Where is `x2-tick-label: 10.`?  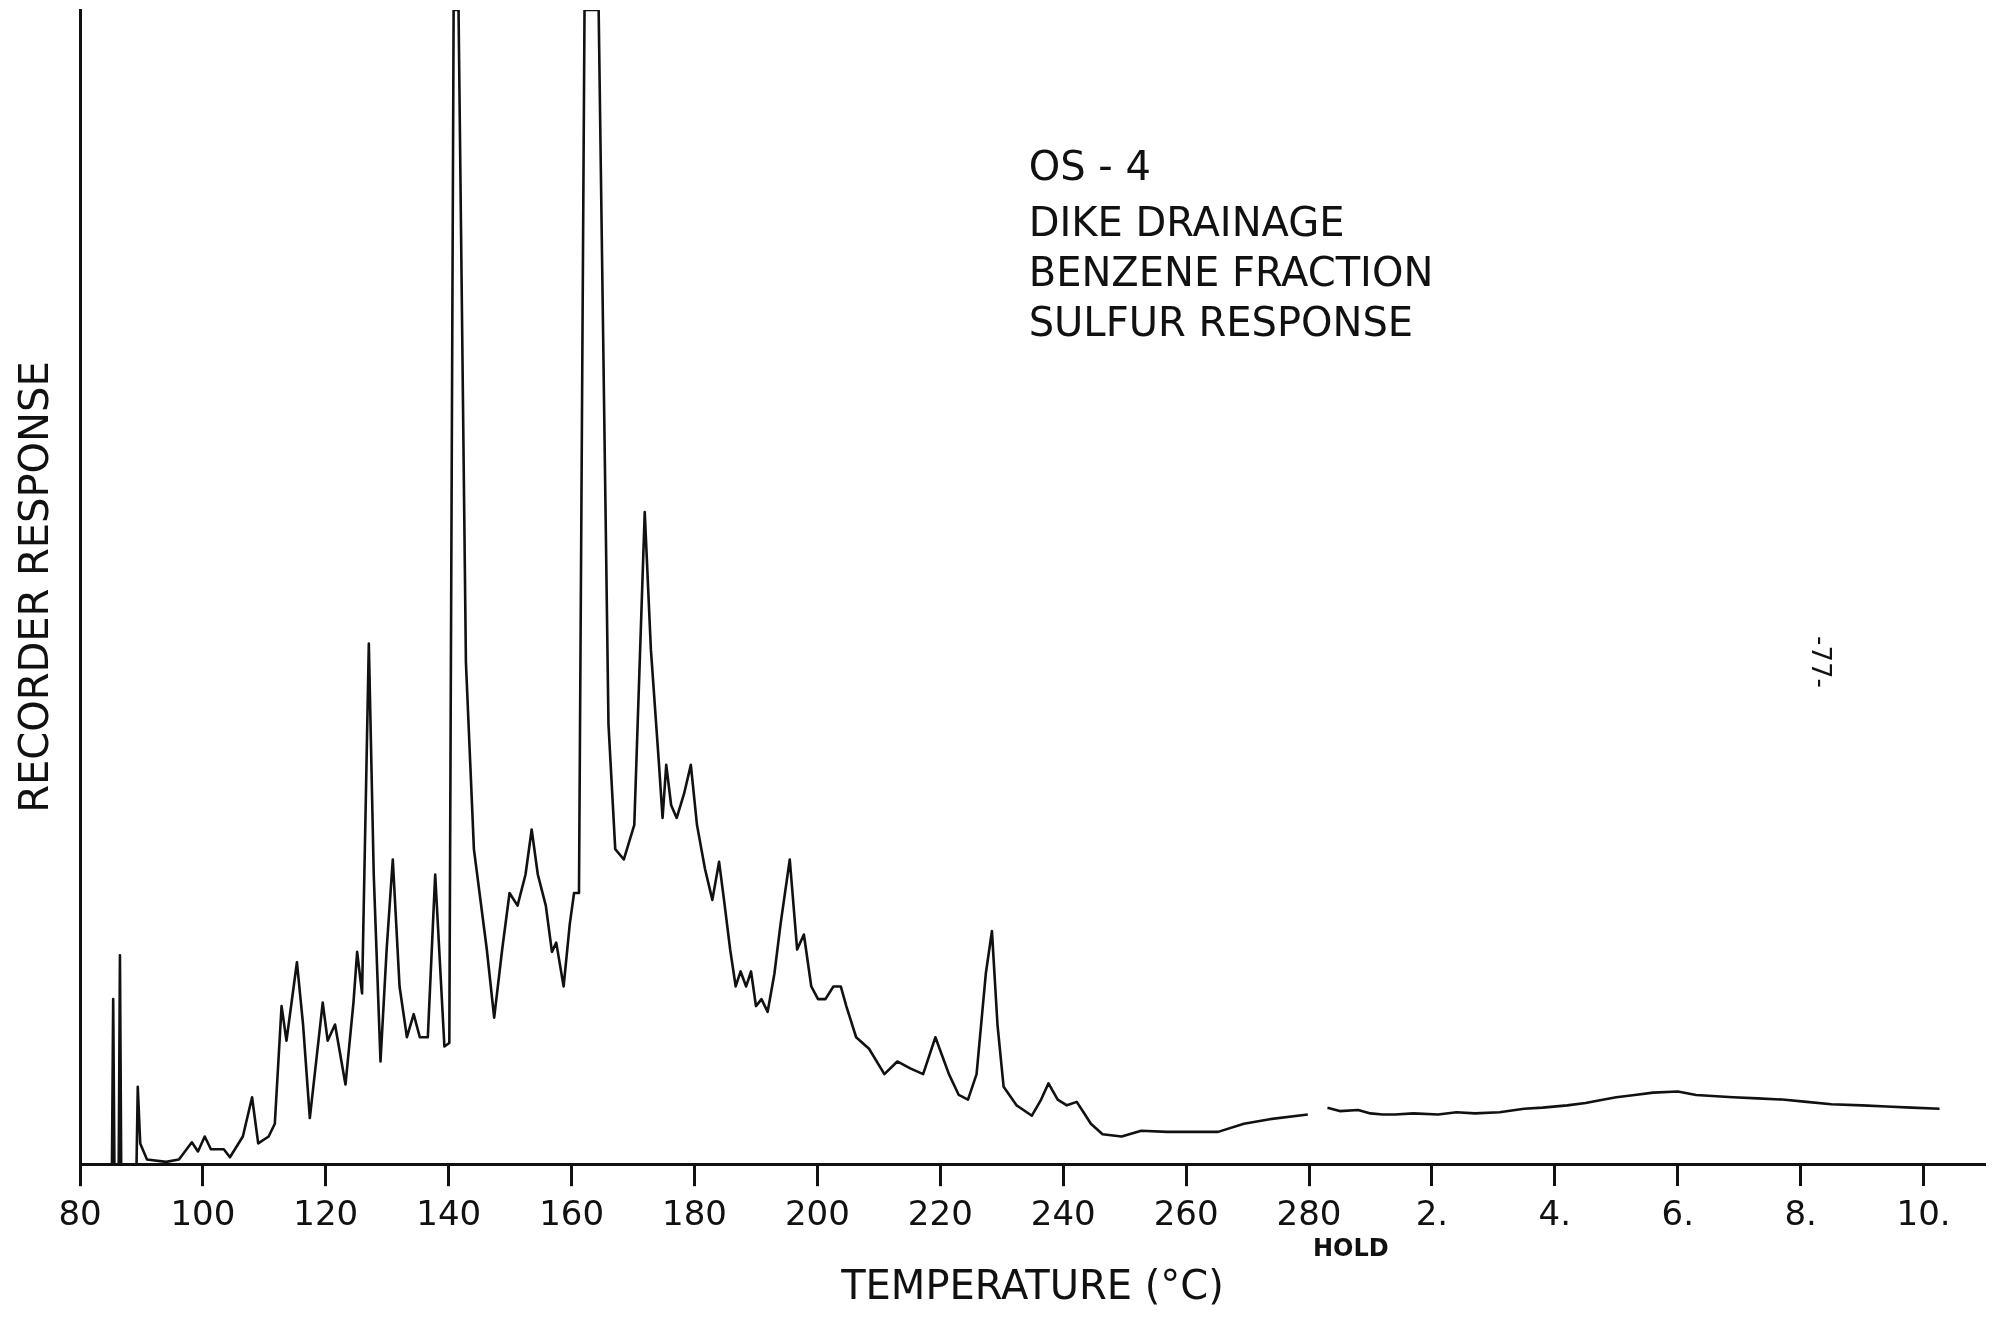 x2-tick-label: 10. is located at coordinates (1923, 1213).